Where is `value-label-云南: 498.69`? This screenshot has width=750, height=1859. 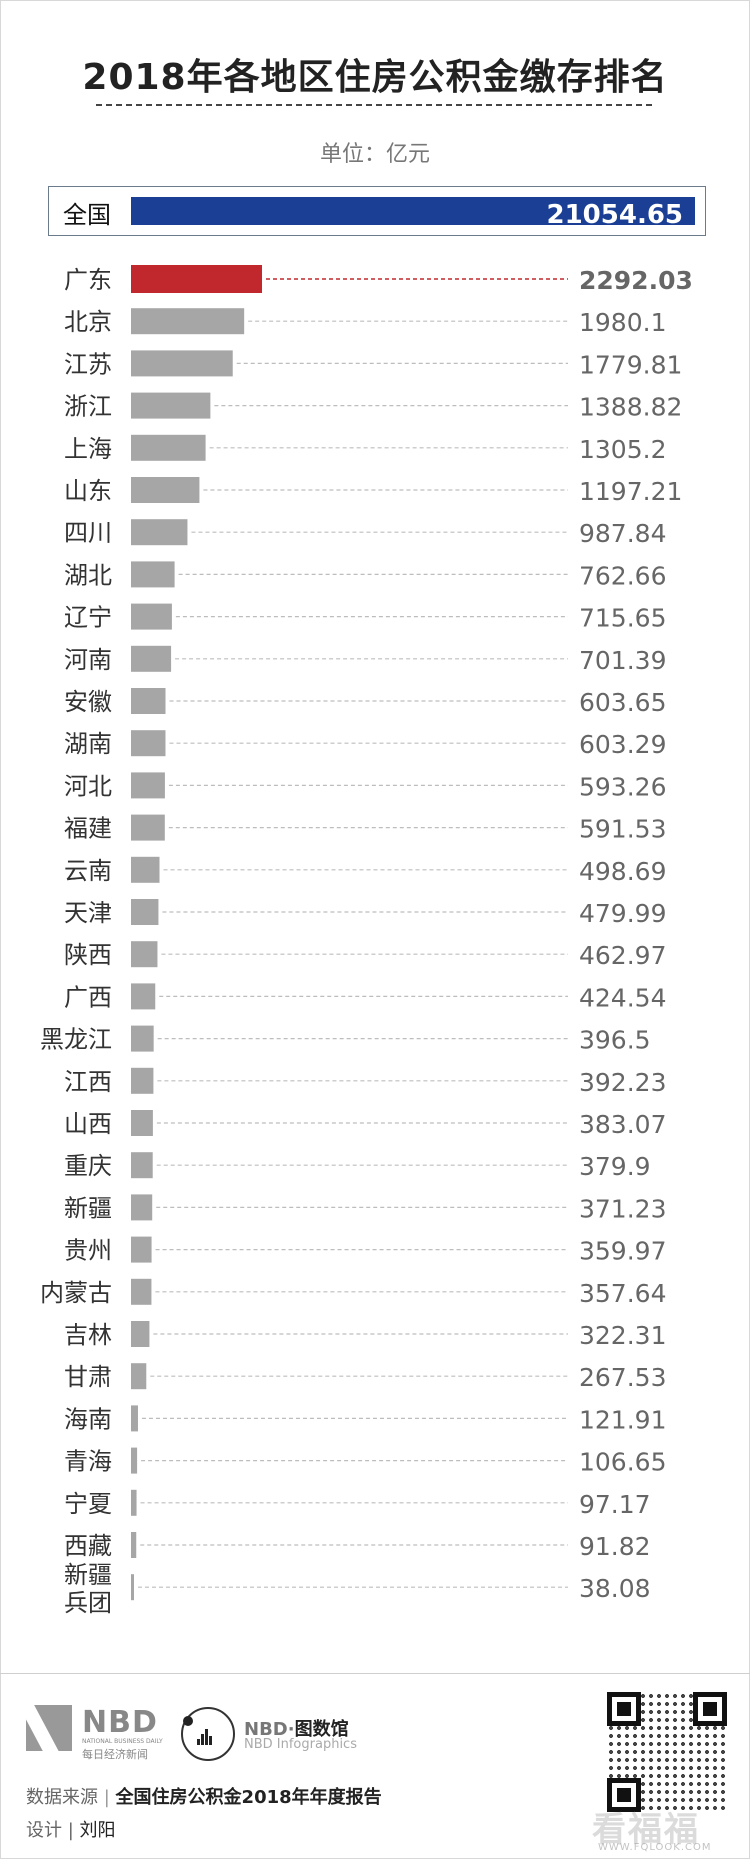
value-label-云南: 498.69 is located at coordinates (622, 871).